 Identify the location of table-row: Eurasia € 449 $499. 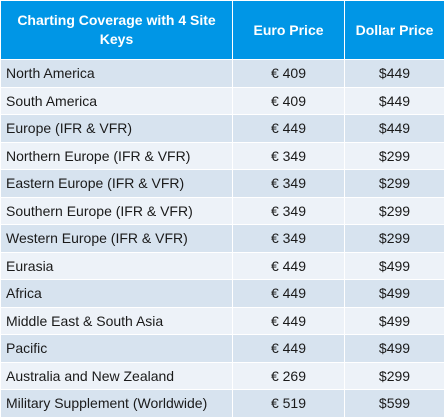
(222, 265).